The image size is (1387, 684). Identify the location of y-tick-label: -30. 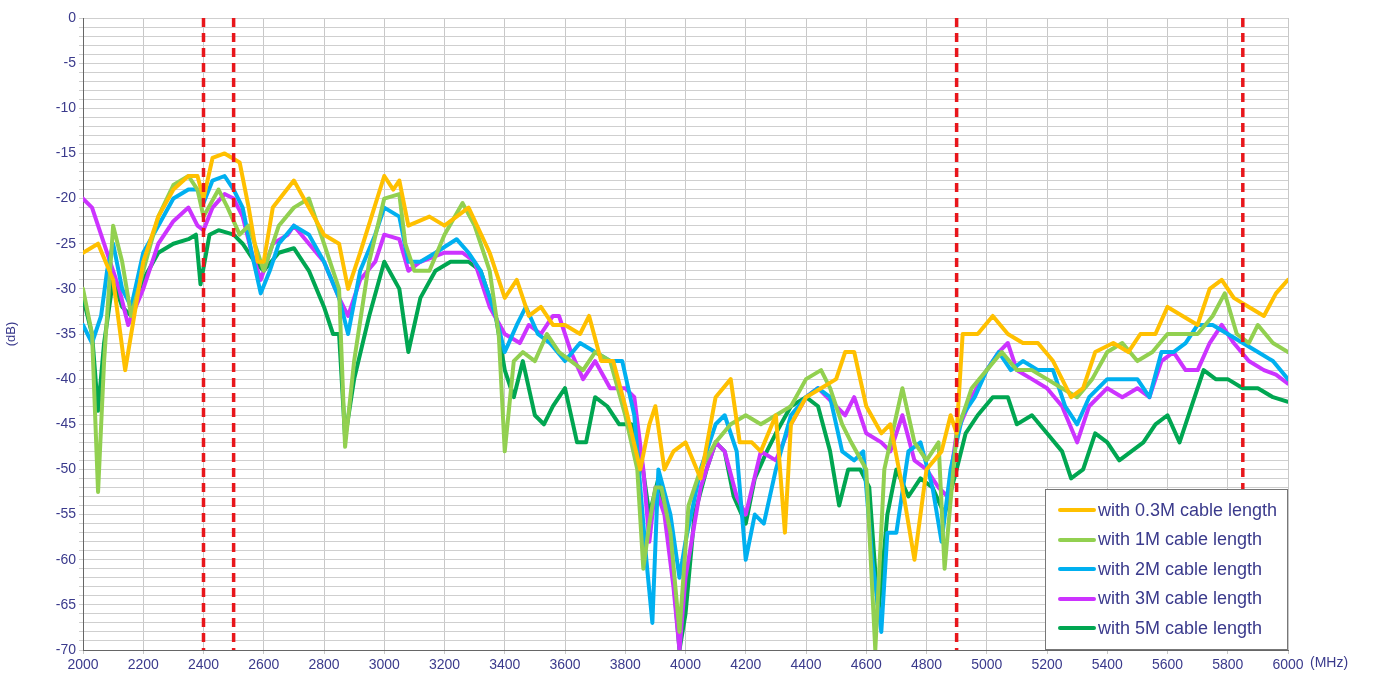
(66, 287).